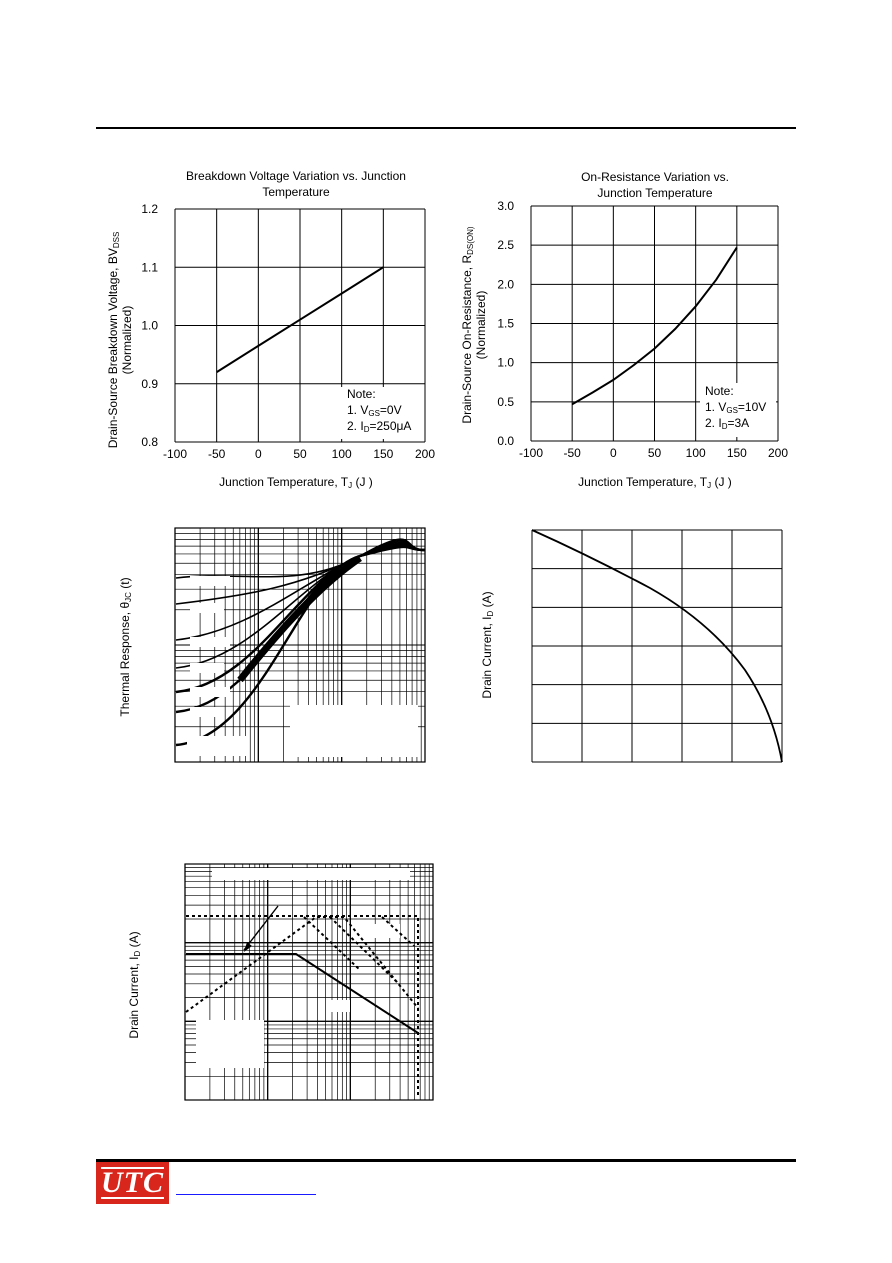  I want to click on chart4-curve, so click(657, 646).